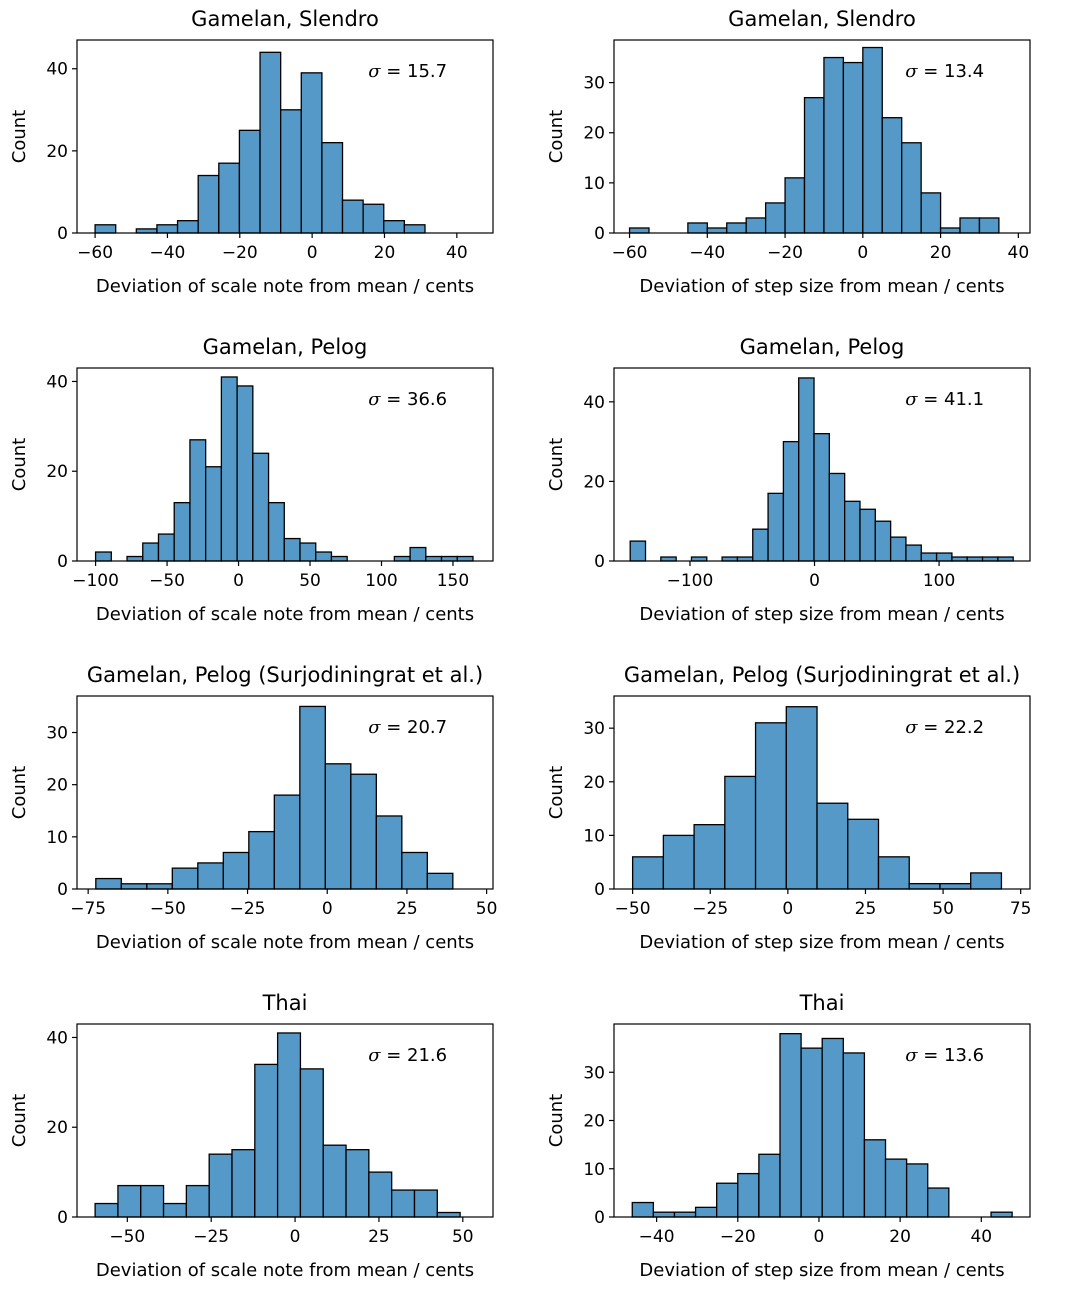  I want to click on x-tick-label: 25, so click(379, 1237).